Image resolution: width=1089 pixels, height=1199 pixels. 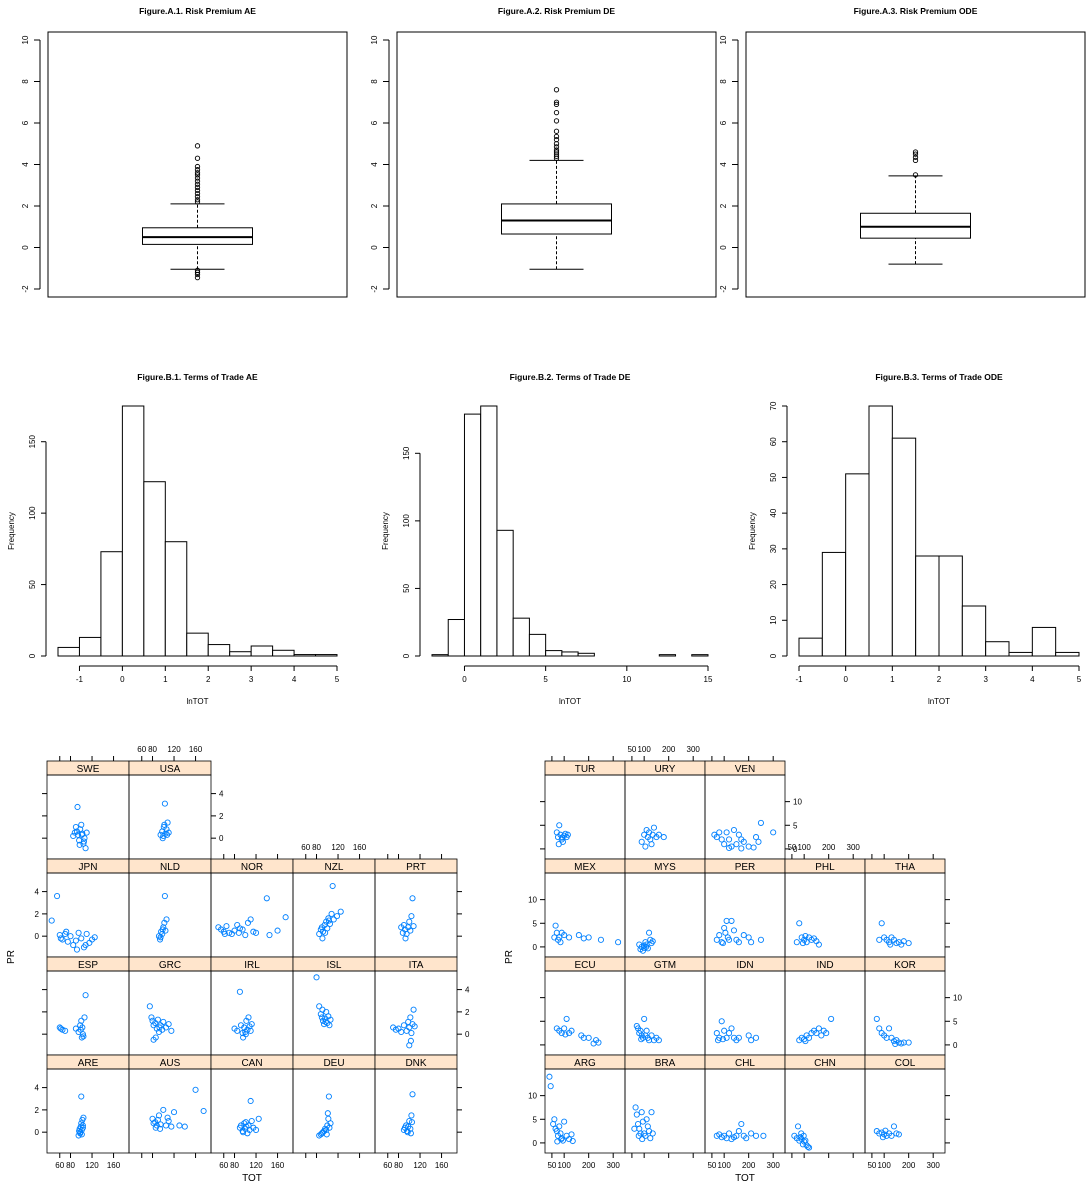 What do you see at coordinates (585, 1006) in the screenshot?
I see `panel-ecu: ECU` at bounding box center [585, 1006].